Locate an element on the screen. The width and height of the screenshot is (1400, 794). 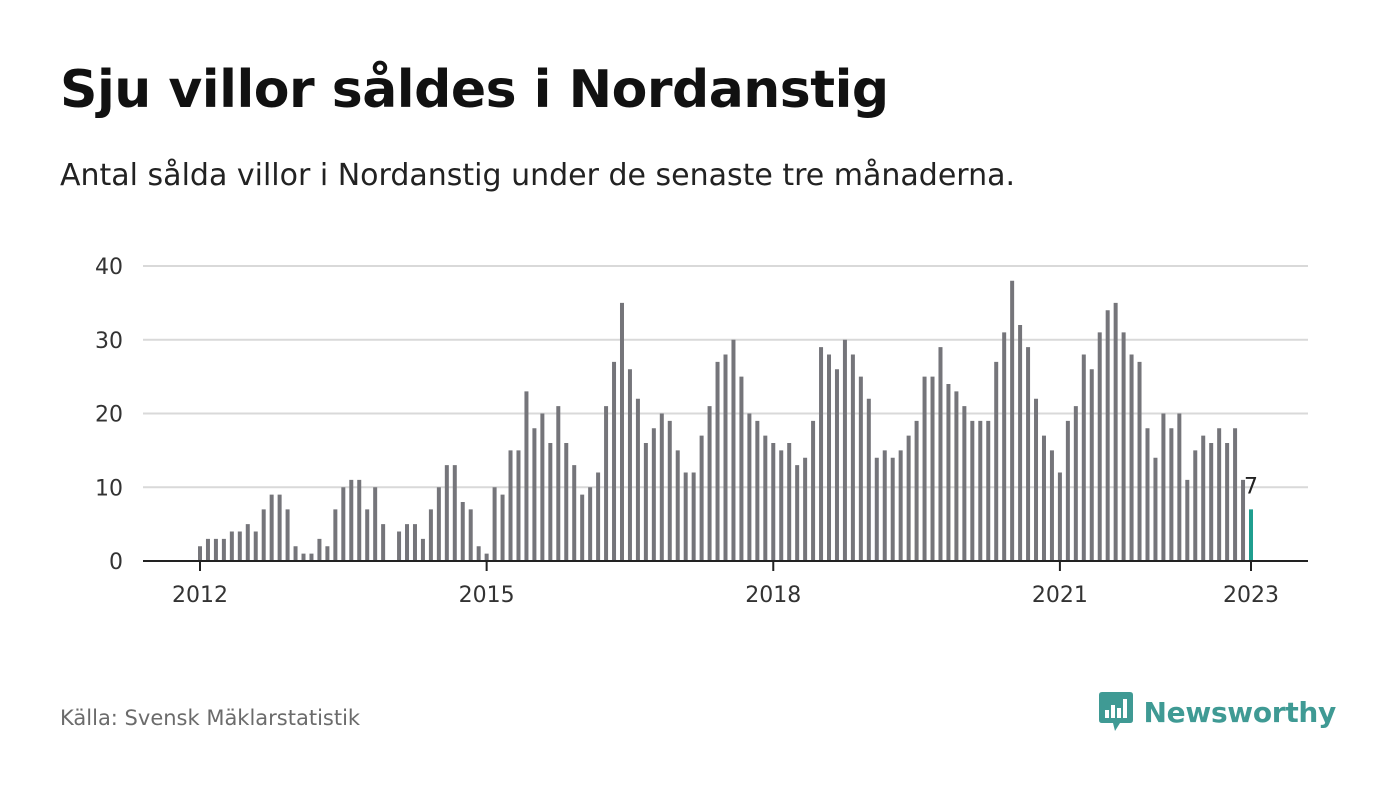
y-tick-label-40: 40 is located at coordinates (109, 267).